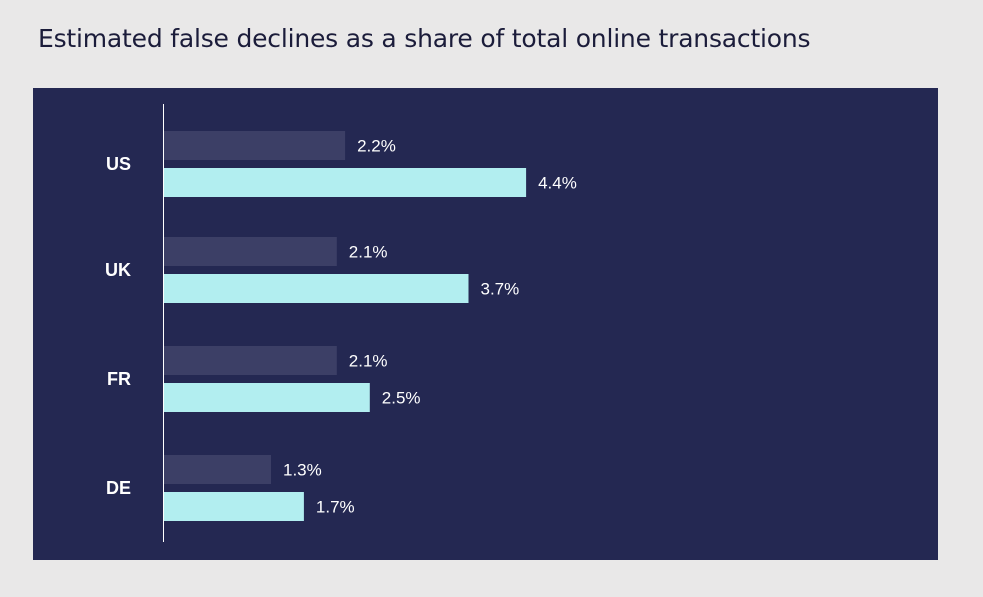 This screenshot has height=597, width=983. Describe the element at coordinates (118, 270) in the screenshot. I see `category-label-uk: UK` at that location.